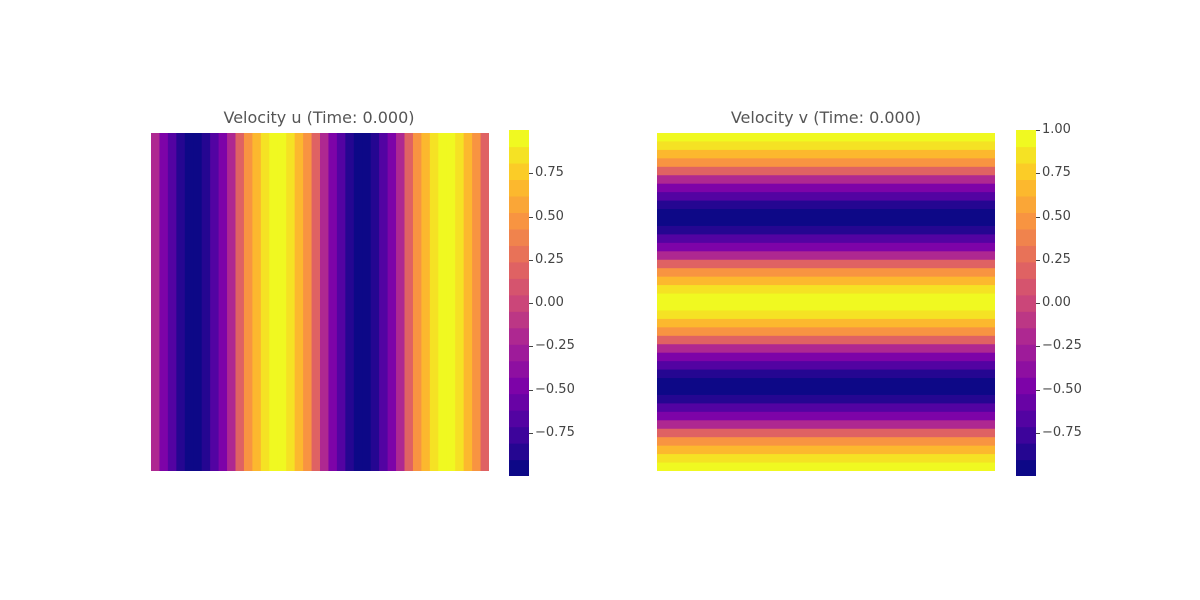  I want to click on chart-v-colorbar, so click(1026, 303).